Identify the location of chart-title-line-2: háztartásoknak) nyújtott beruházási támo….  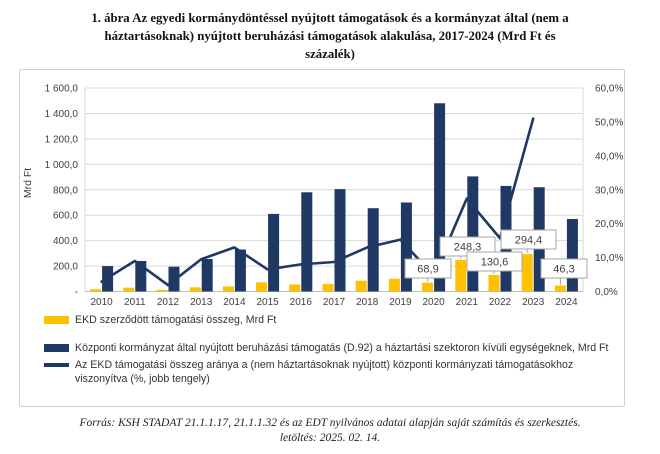
(330, 36).